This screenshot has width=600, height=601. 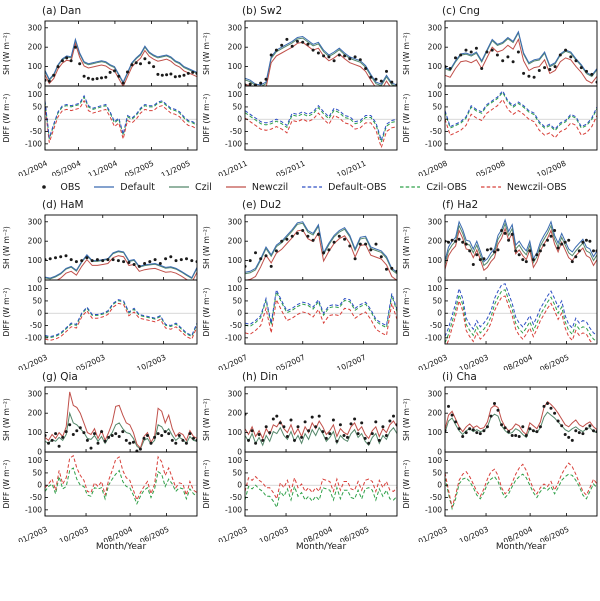 I want to click on legend-label: Newczil-OBS, so click(x=536, y=187).